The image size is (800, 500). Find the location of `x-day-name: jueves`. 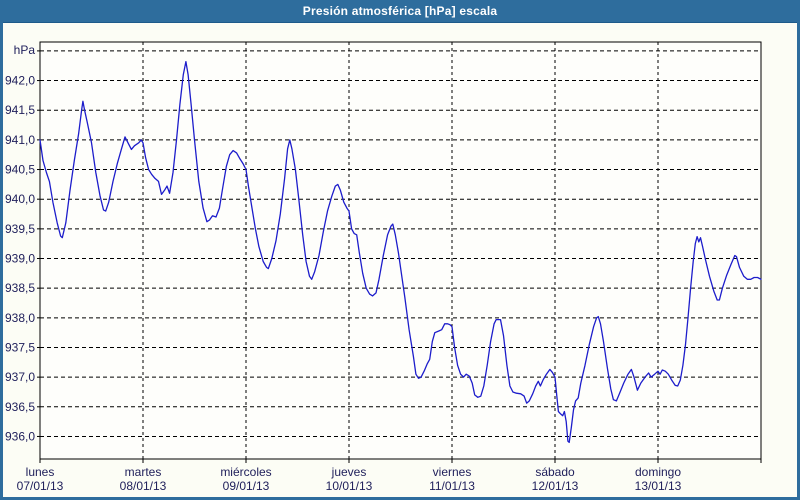

x-day-name: jueves is located at coordinates (349, 472).